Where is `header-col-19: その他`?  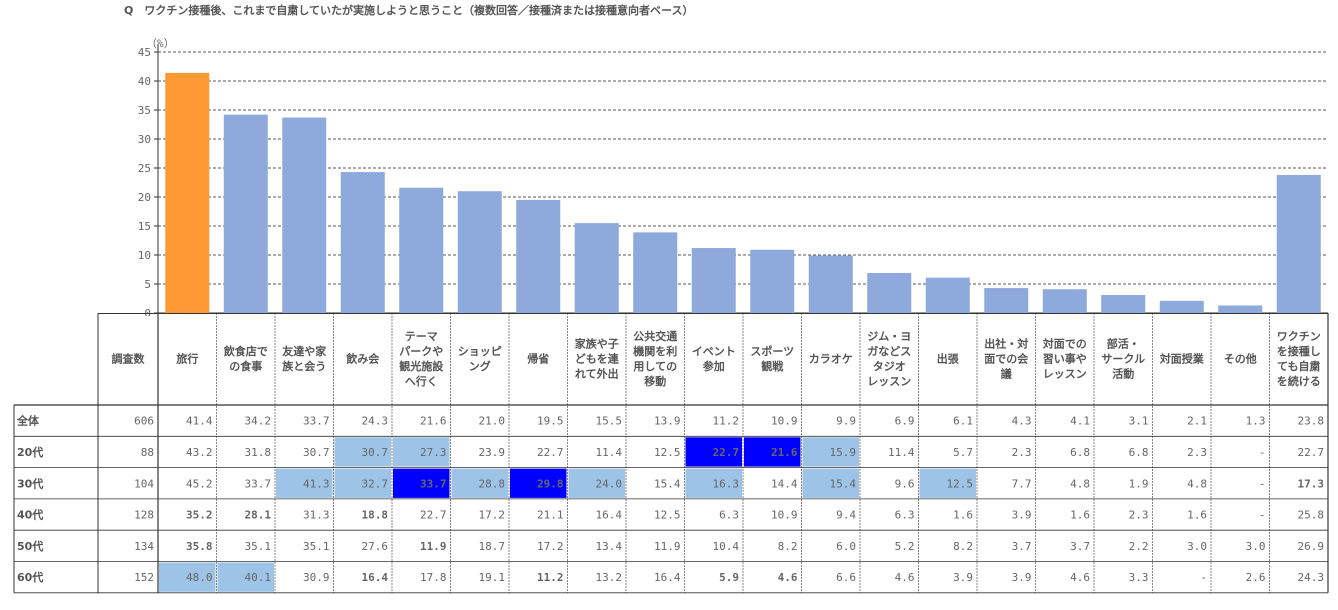 header-col-19: その他 is located at coordinates (1240, 359).